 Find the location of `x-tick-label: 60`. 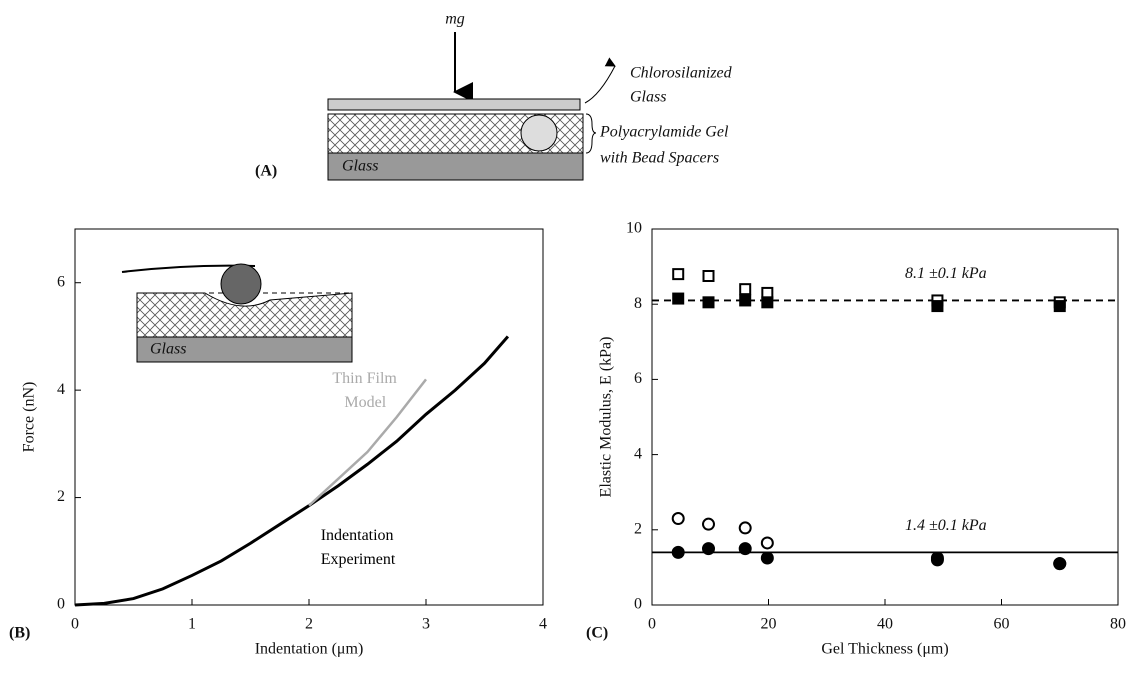

x-tick-label: 60 is located at coordinates (1002, 624).